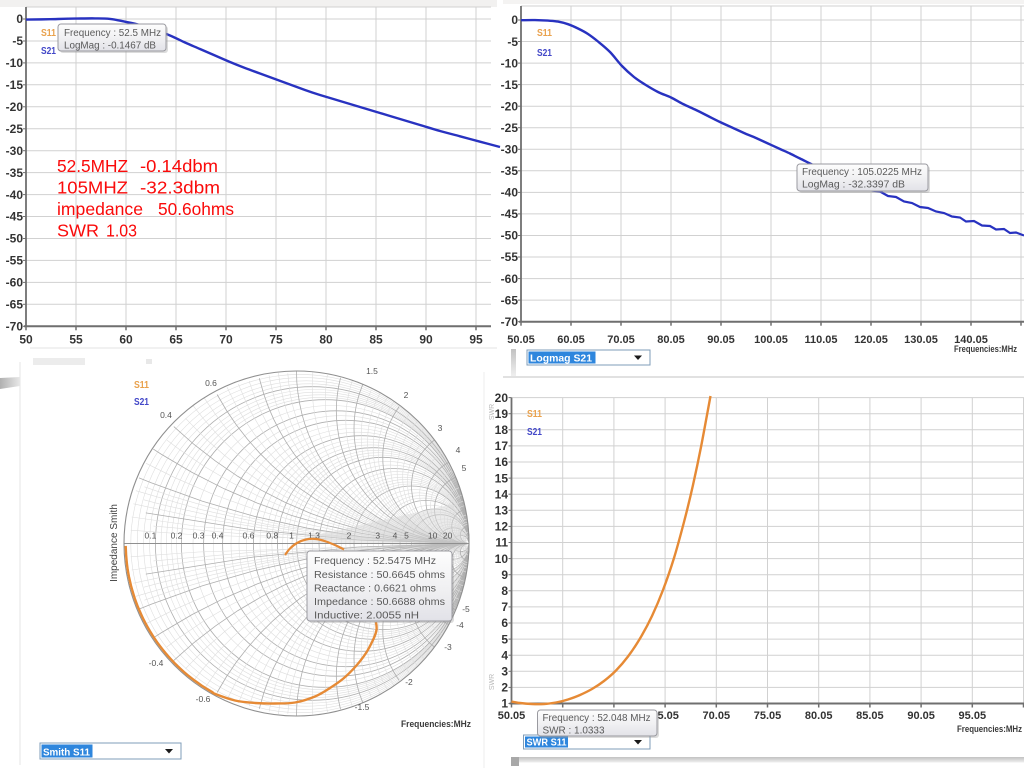 The image size is (1024, 768). What do you see at coordinates (180, 188) in the screenshot?
I see `svg-text: -32.3dbm` at bounding box center [180, 188].